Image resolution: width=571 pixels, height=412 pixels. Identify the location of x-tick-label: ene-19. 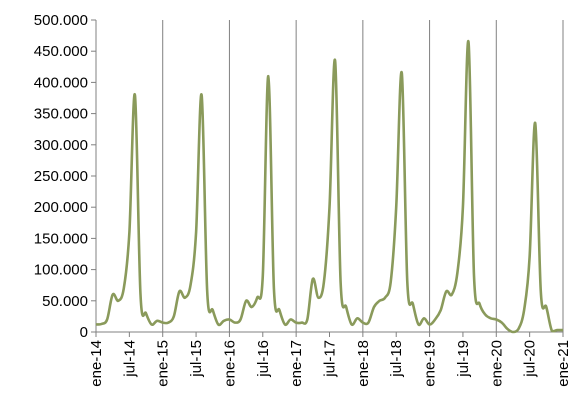
(430, 363).